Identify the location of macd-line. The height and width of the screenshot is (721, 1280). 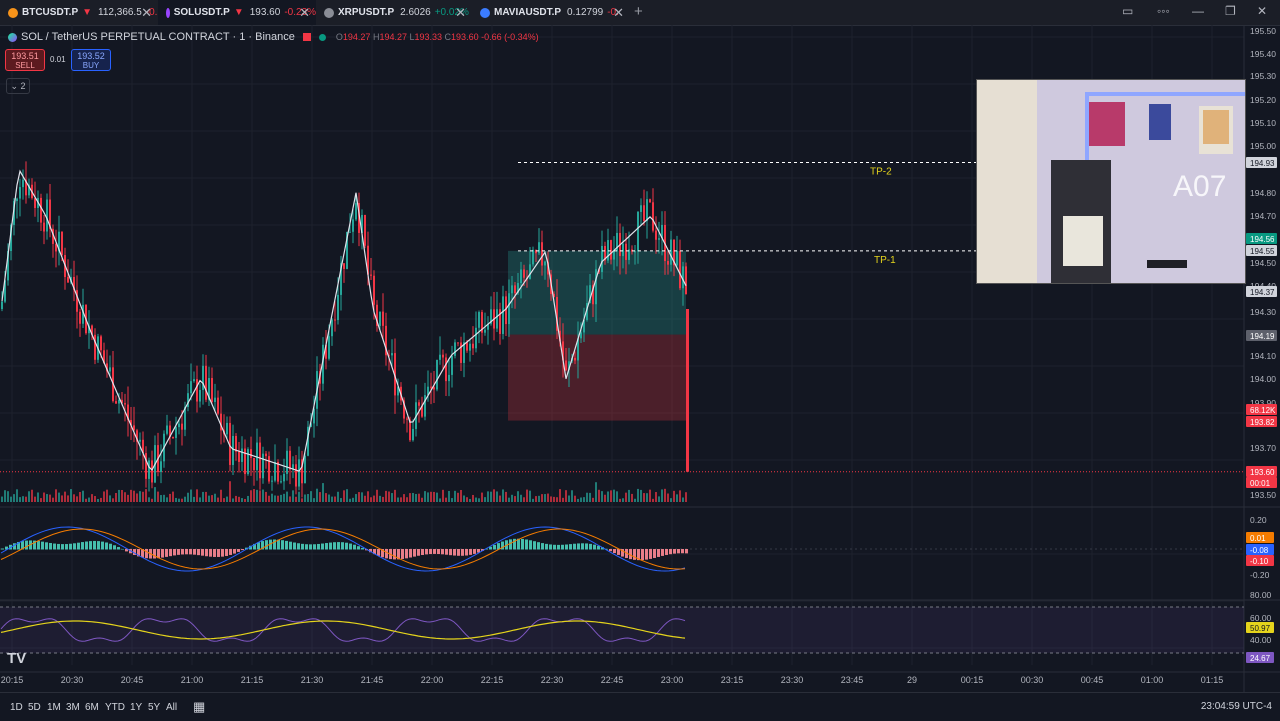
(343, 549).